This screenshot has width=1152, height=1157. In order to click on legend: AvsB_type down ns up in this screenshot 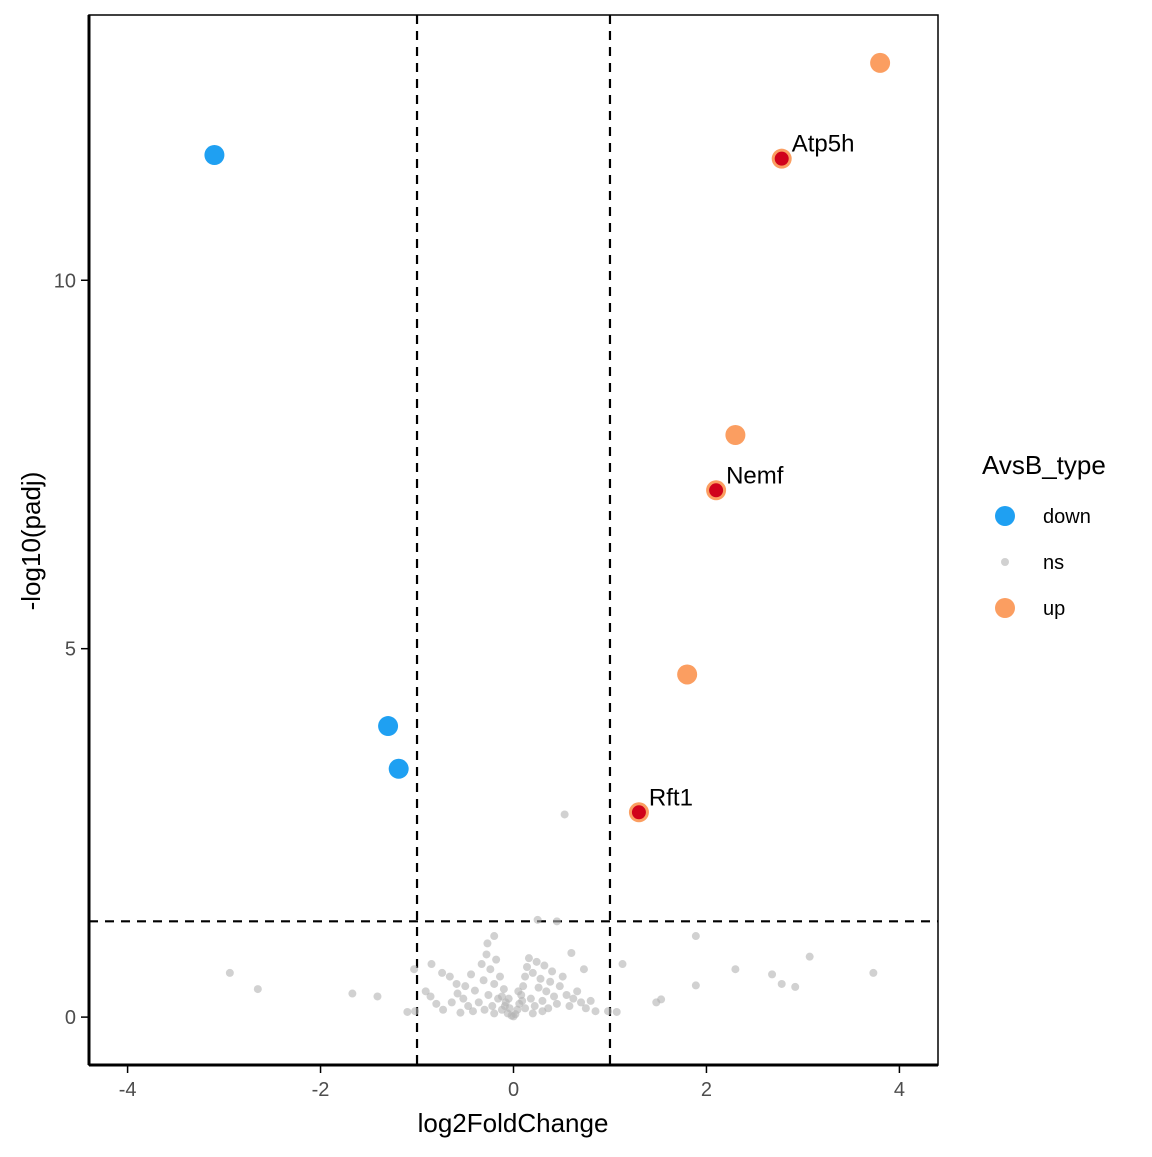, I will do `click(1044, 535)`.